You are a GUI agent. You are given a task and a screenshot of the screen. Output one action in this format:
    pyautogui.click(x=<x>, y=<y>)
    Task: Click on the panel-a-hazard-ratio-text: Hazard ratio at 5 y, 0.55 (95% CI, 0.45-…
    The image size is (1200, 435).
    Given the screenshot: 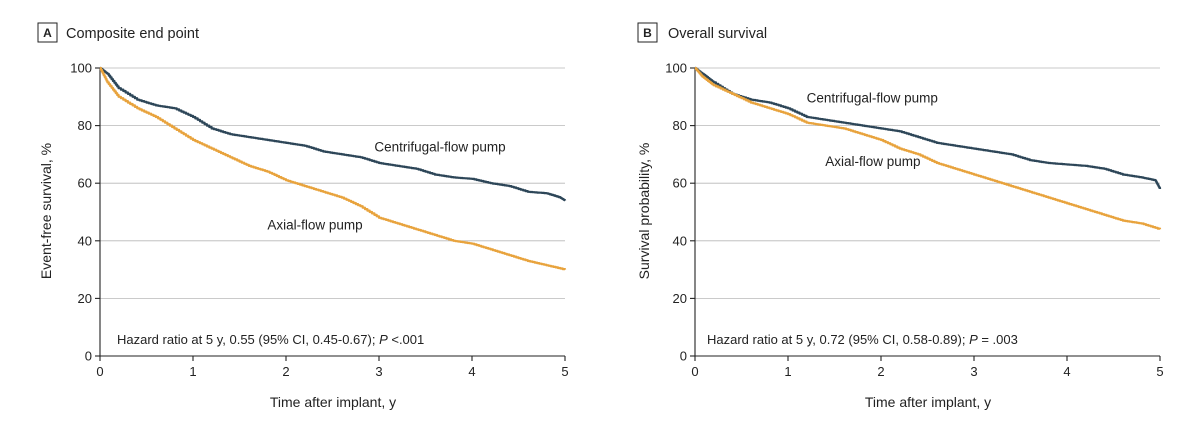 What is the action you would take?
    pyautogui.click(x=248, y=339)
    